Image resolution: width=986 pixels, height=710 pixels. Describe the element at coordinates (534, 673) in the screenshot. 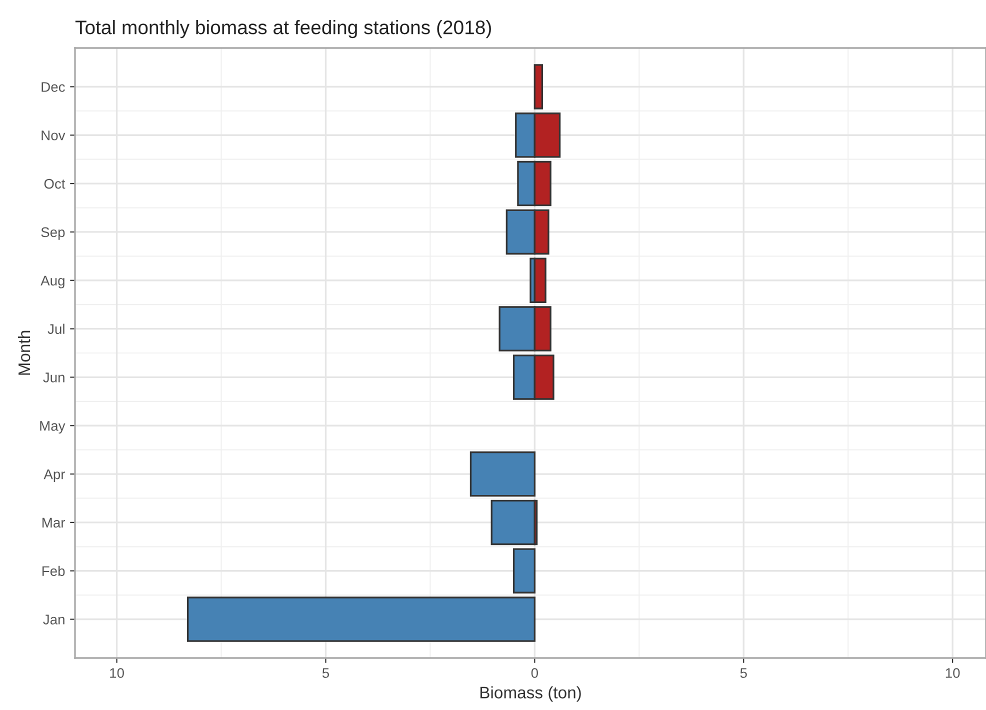

I see `x-tick-label: 0` at that location.